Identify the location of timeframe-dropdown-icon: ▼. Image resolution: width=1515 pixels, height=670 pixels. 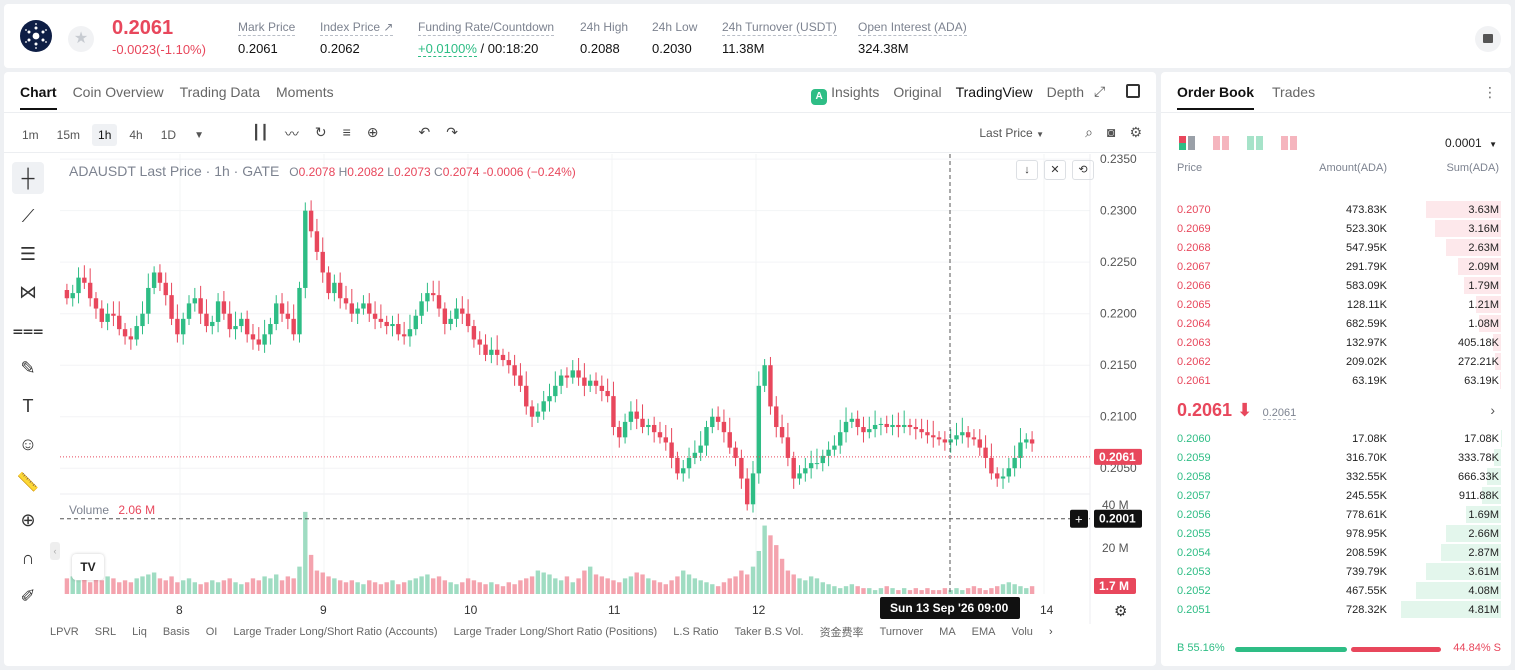
(199, 135).